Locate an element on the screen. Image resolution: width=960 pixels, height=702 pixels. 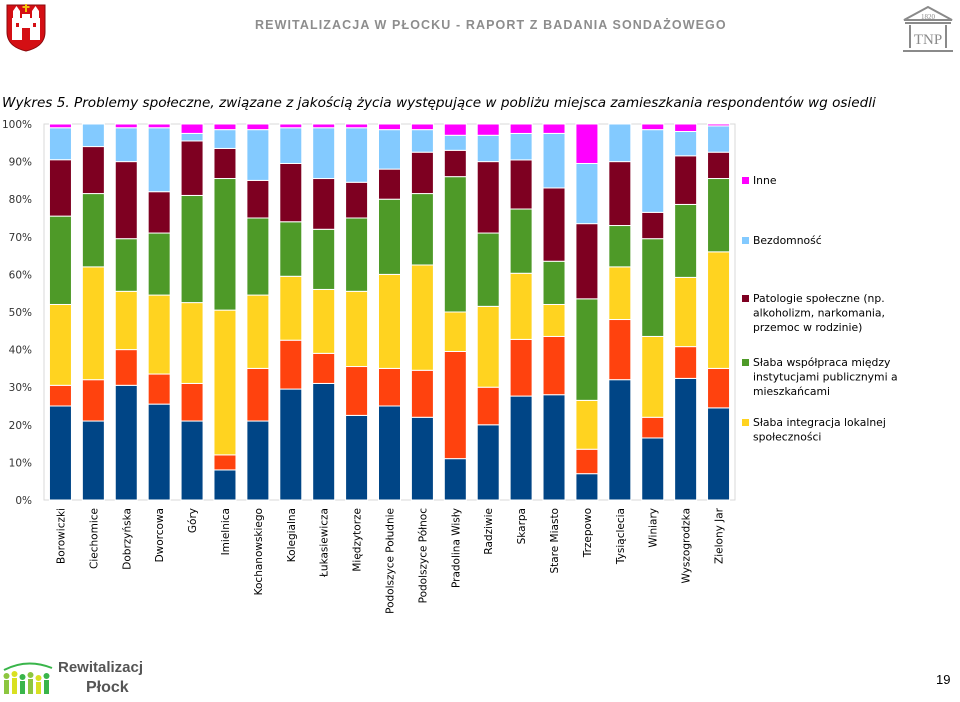
legend-item: Bezdomność is located at coordinates (782, 240).